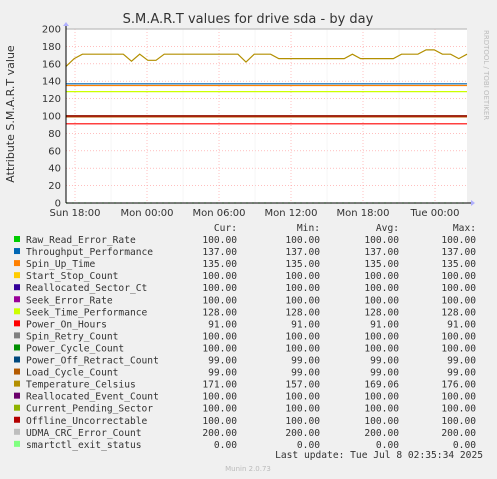 The width and height of the screenshot is (497, 479). I want to click on y-tick-label: 140, so click(51, 82).